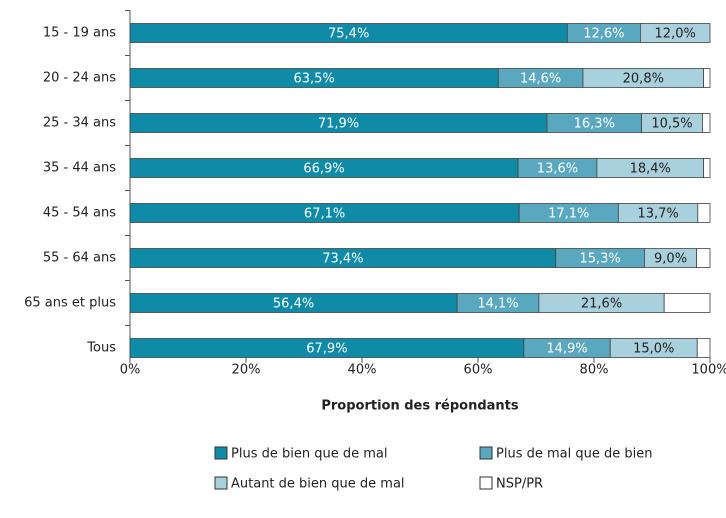 The width and height of the screenshot is (726, 518). What do you see at coordinates (130, 370) in the screenshot?
I see `x-tick-label: 0%` at bounding box center [130, 370].